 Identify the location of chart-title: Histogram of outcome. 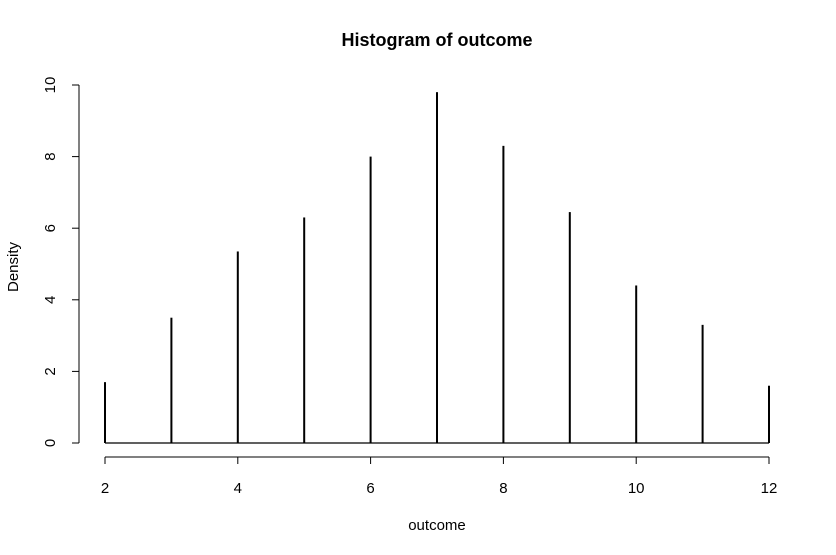
(436, 40).